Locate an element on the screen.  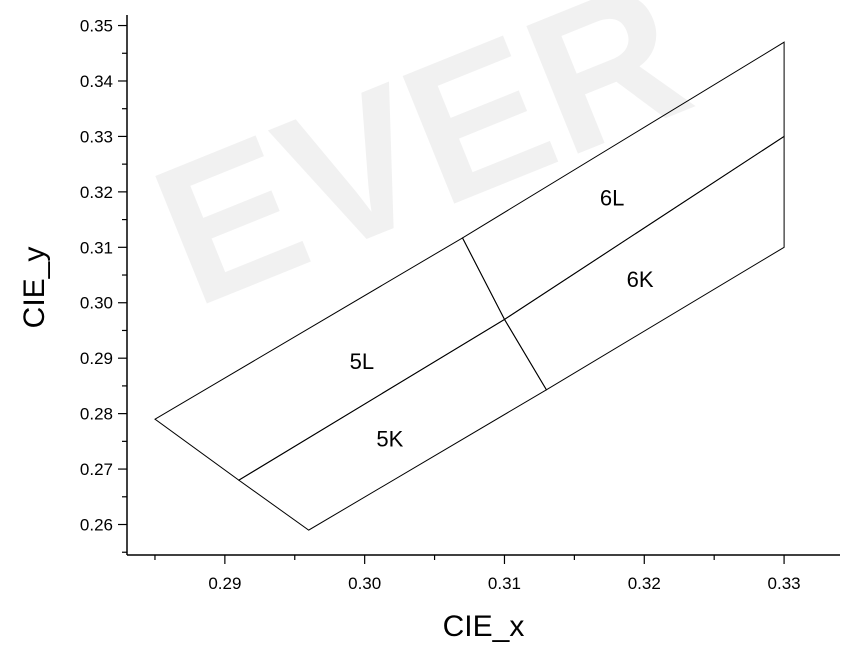
region-5k is located at coordinates (392, 424).